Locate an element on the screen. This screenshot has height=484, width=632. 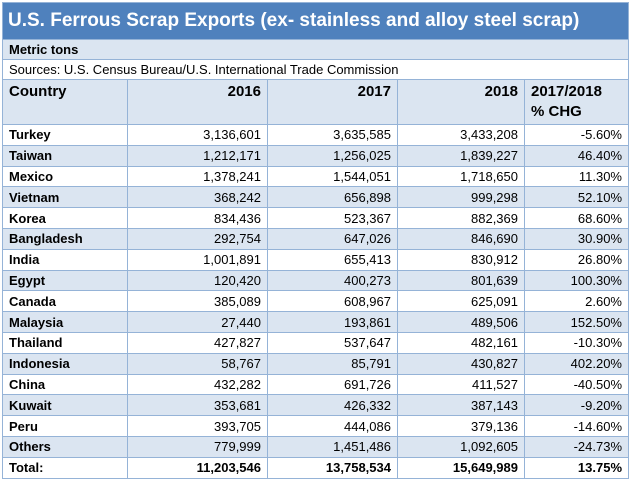
value-cell: 691,726 is located at coordinates (332, 384).